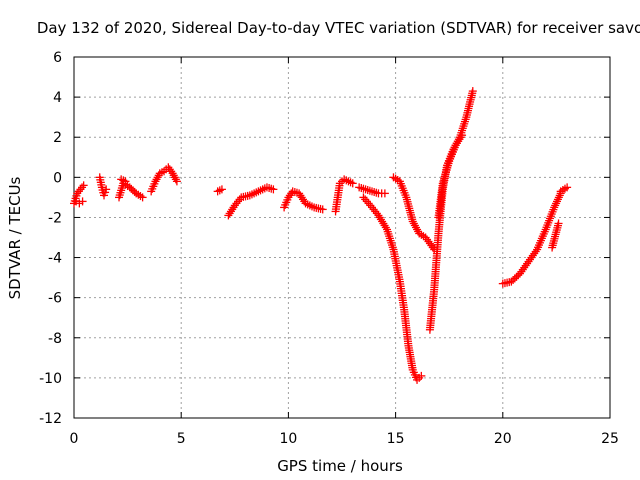 The width and height of the screenshot is (640, 480). I want to click on x-tick-label: 25, so click(610, 439).